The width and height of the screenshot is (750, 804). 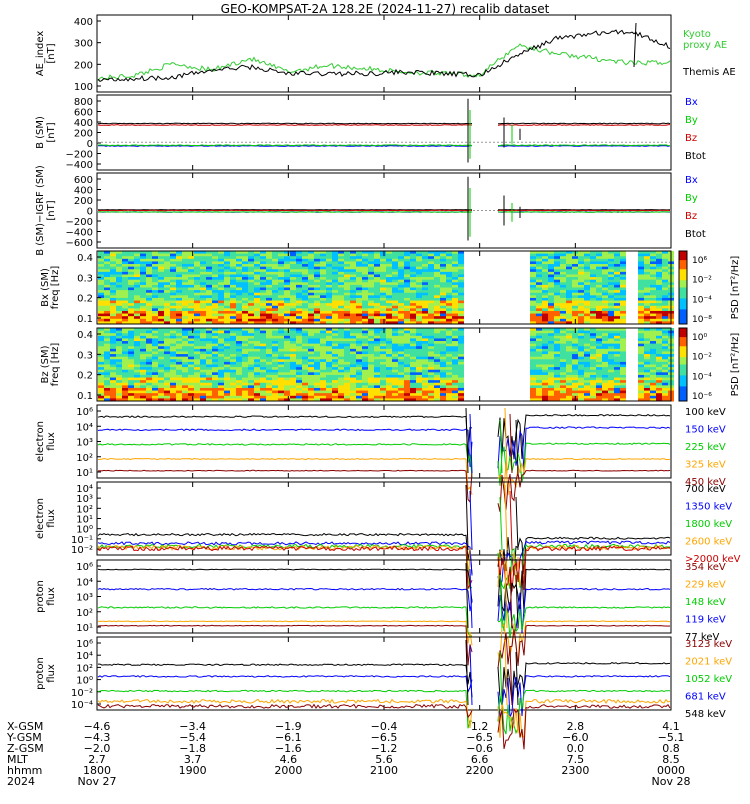 I want to click on y-axis-label: electron, so click(x=40, y=441).